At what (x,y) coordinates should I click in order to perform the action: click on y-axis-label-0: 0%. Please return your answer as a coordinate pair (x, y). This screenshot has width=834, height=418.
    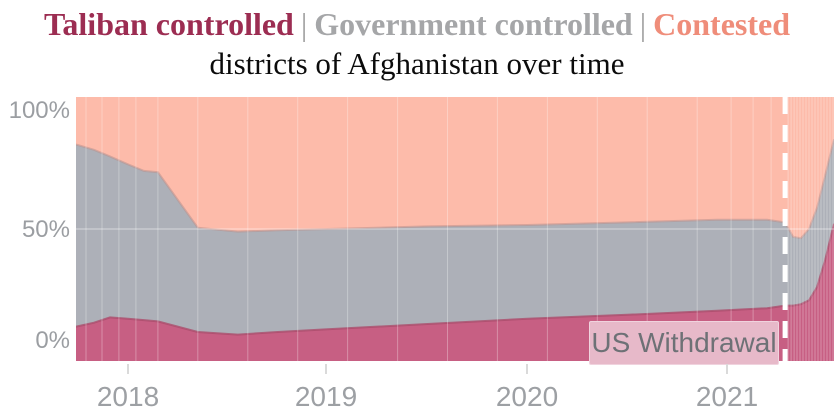
    Looking at the image, I should click on (52, 340).